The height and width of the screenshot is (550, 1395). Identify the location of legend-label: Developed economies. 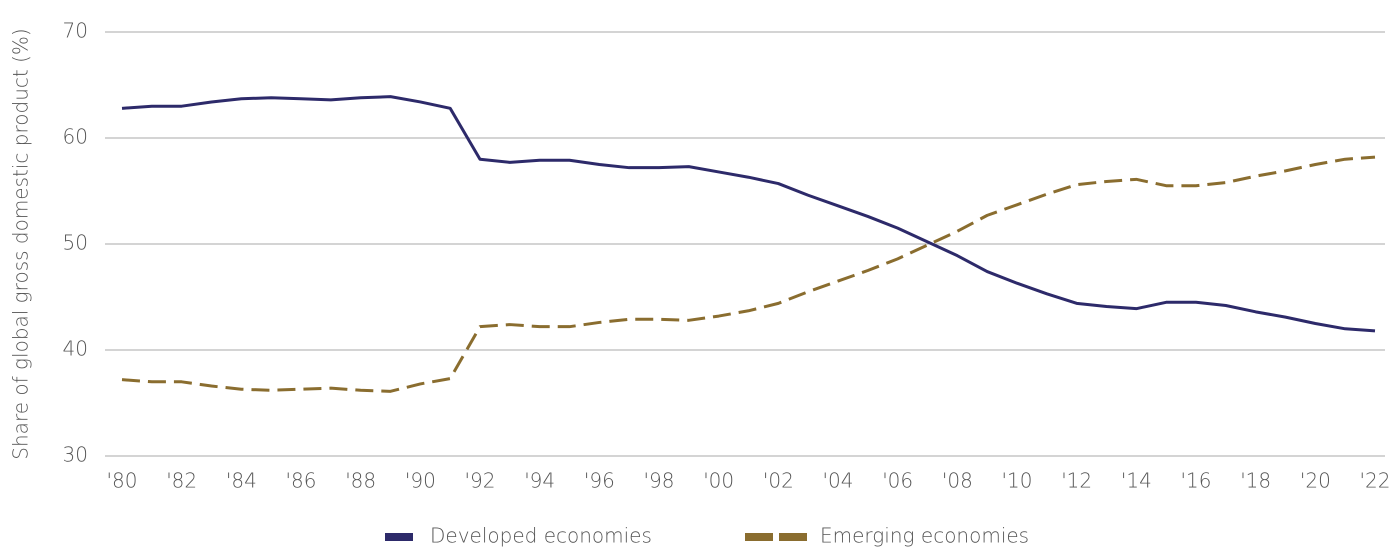
(541, 536).